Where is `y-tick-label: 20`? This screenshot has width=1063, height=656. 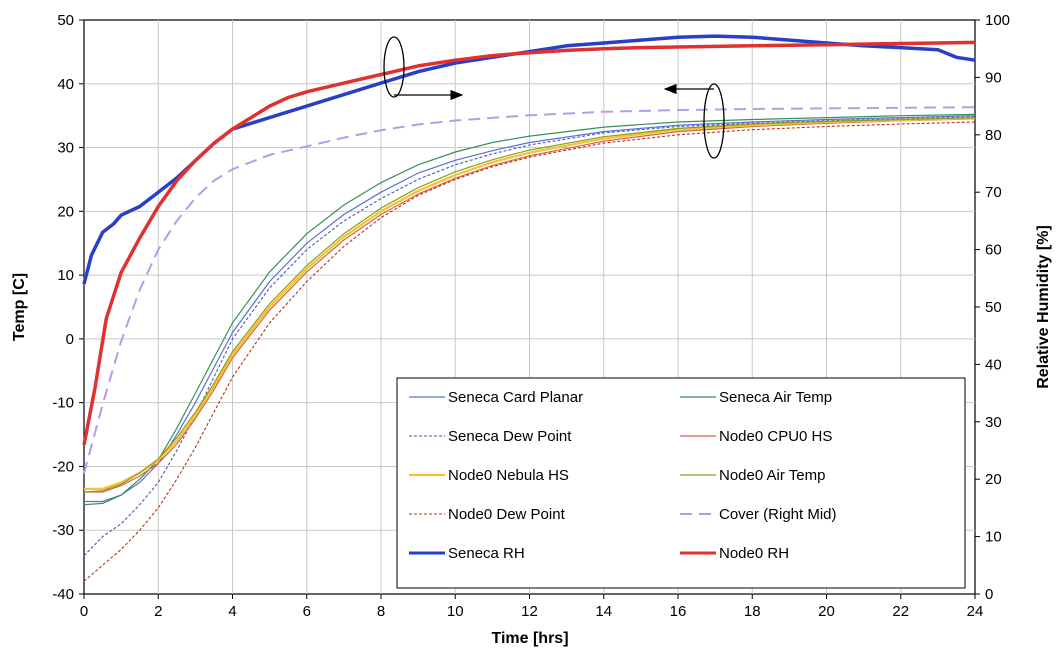 y-tick-label: 20 is located at coordinates (65, 211).